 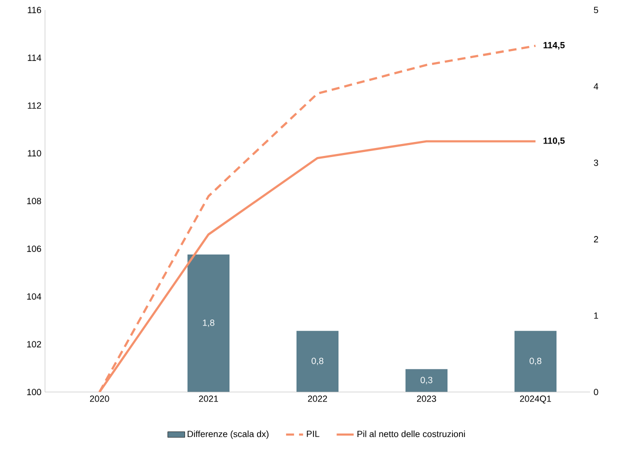 I want to click on y2-tick-label: 5, so click(x=596, y=10).